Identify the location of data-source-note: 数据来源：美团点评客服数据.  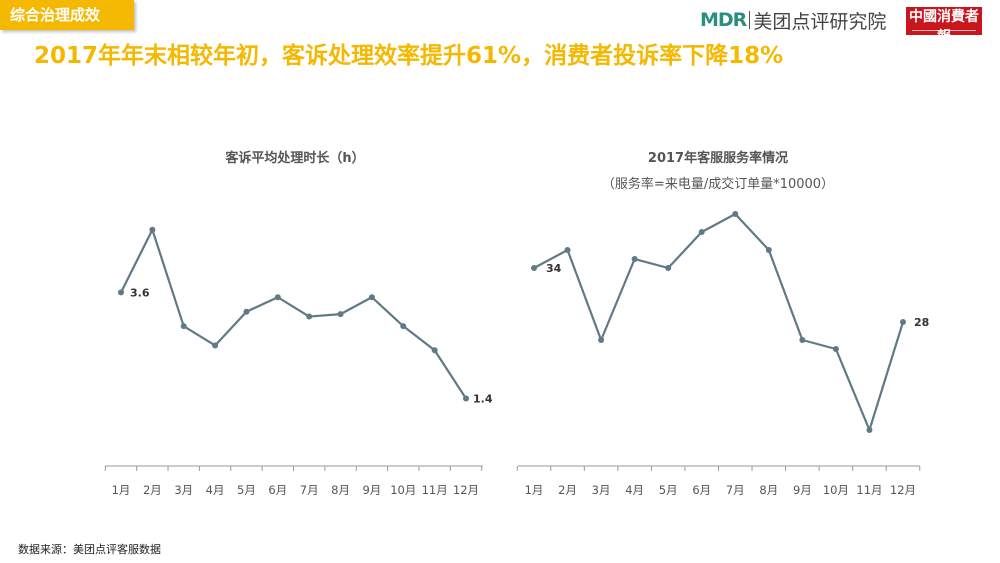
(89, 549).